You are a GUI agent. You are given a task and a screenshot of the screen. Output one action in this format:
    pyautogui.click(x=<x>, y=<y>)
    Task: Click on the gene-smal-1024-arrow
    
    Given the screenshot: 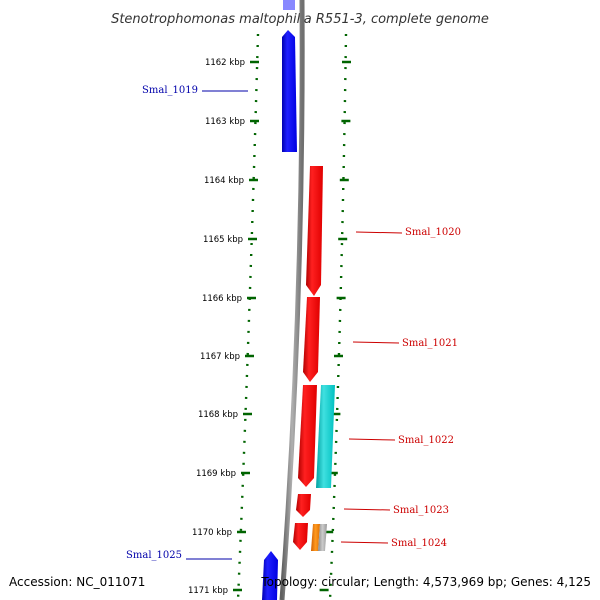 What is the action you would take?
    pyautogui.click(x=300, y=536)
    